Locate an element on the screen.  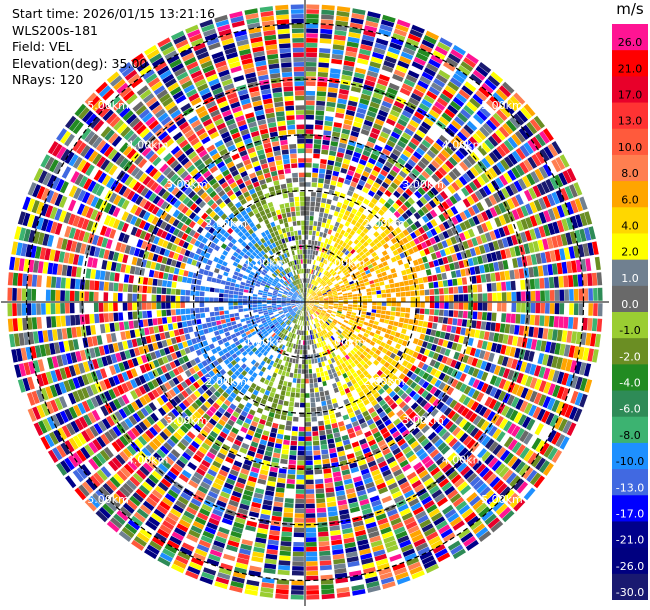
nrays-label: NRays: 120 is located at coordinates (48, 79).